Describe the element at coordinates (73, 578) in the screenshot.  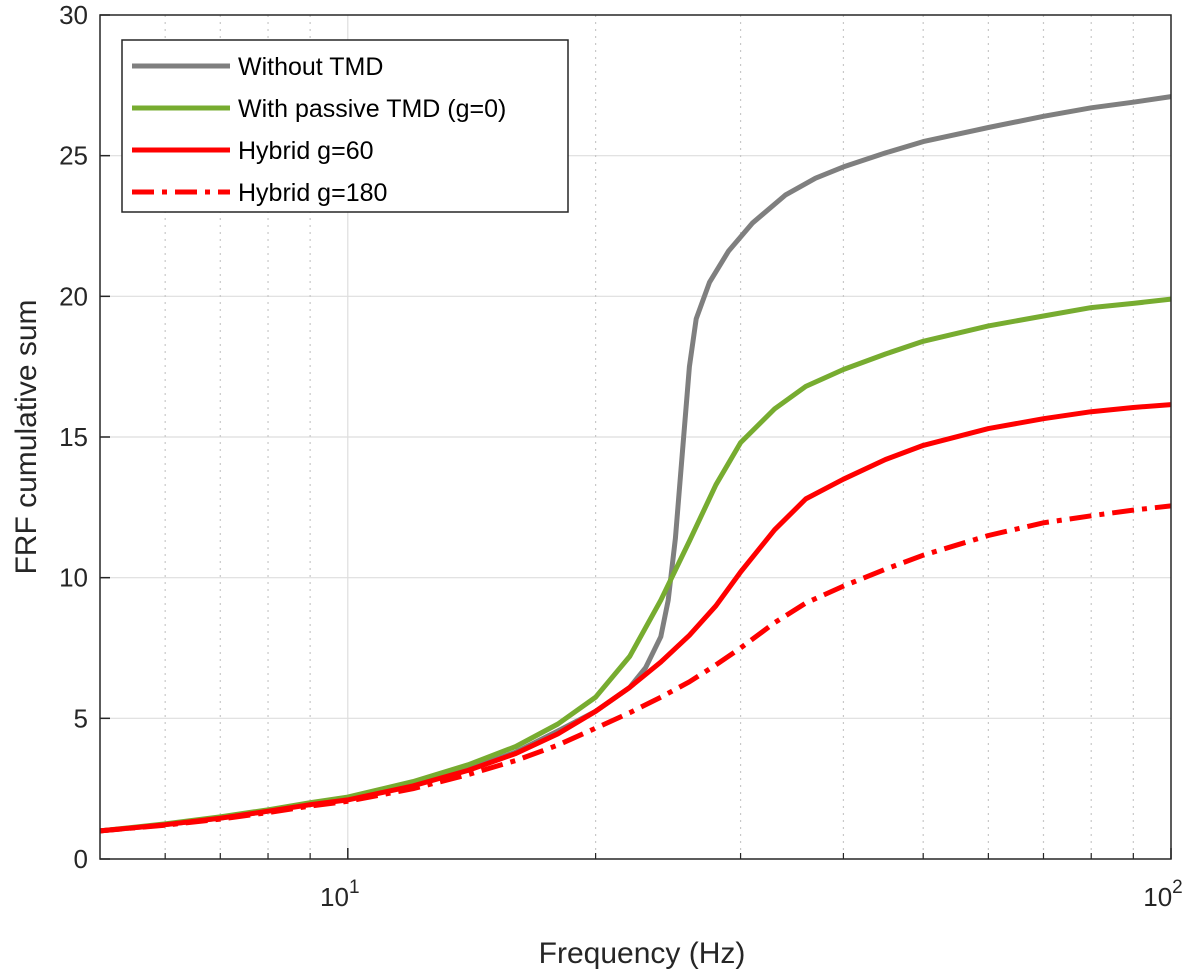
I see `y-tick-label: 10` at that location.